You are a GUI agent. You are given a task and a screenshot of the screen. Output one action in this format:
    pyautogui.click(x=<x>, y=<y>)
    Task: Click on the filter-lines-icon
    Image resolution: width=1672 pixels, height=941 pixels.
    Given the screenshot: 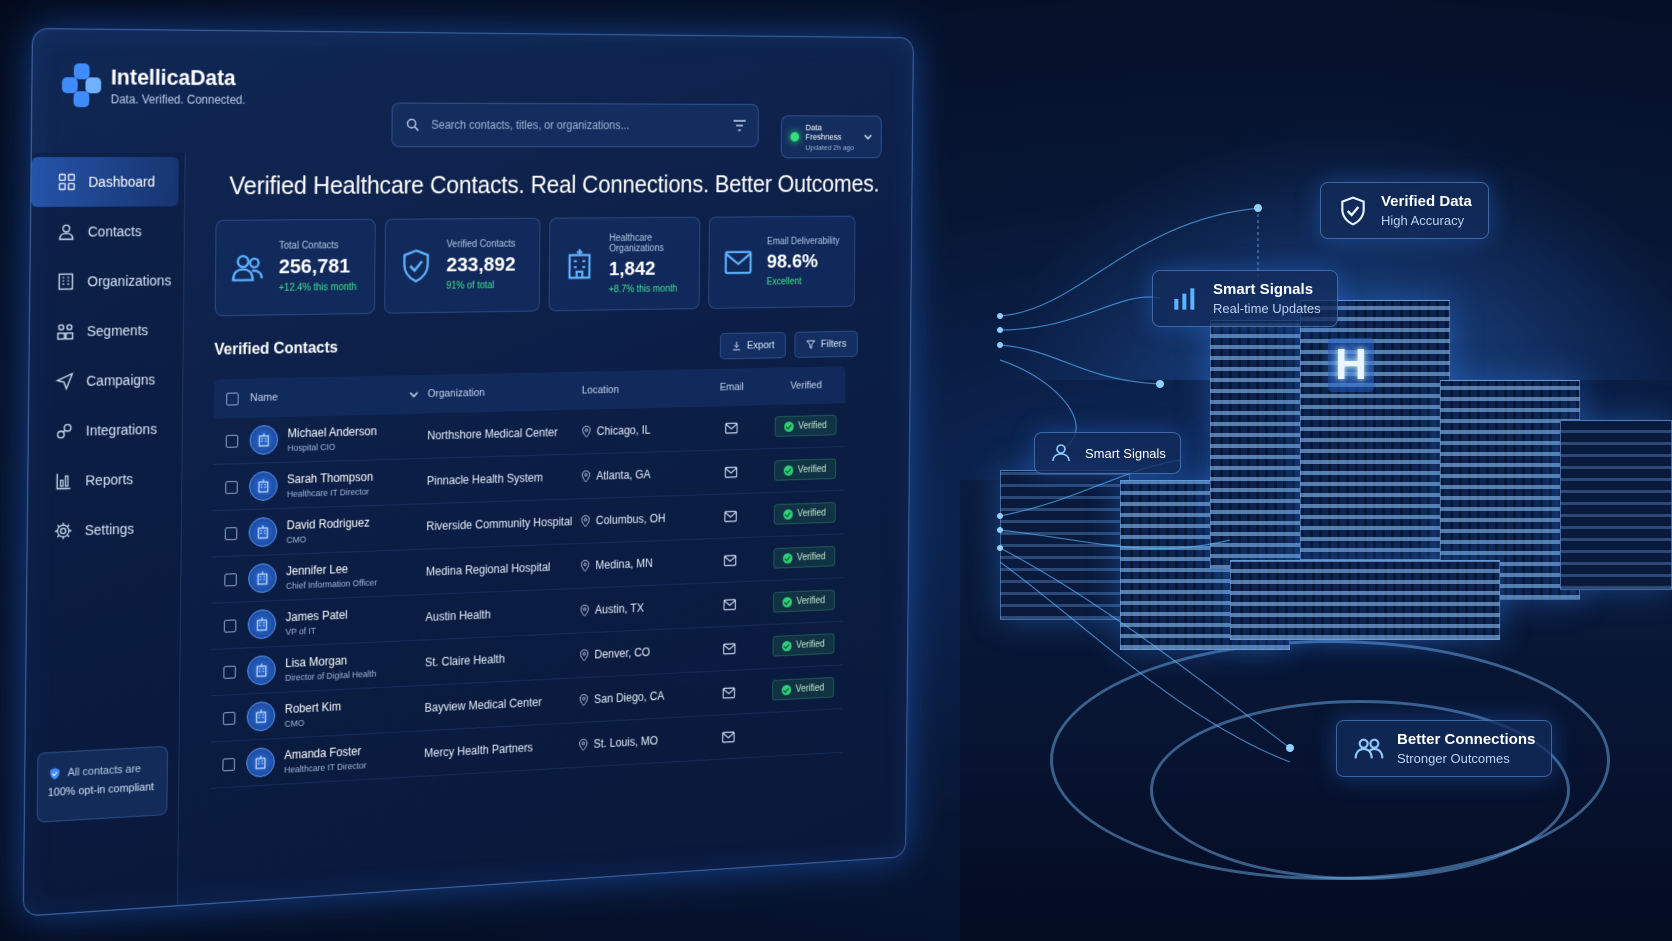 What is the action you would take?
    pyautogui.click(x=740, y=125)
    